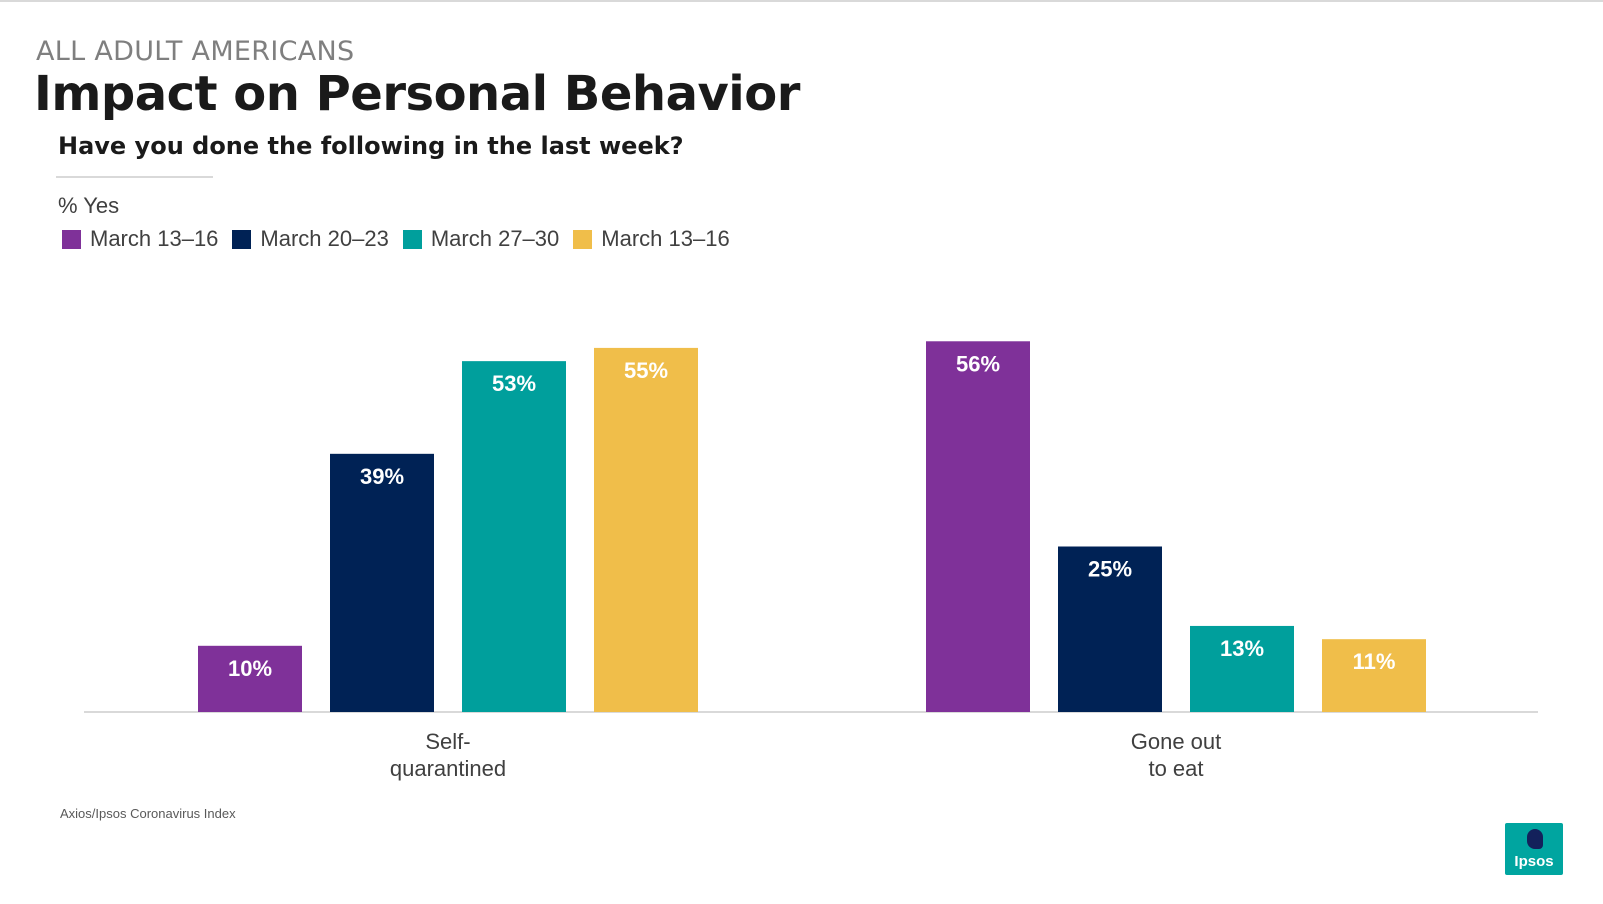 The height and width of the screenshot is (904, 1603). What do you see at coordinates (1535, 839) in the screenshot?
I see `logo-mark-icon` at bounding box center [1535, 839].